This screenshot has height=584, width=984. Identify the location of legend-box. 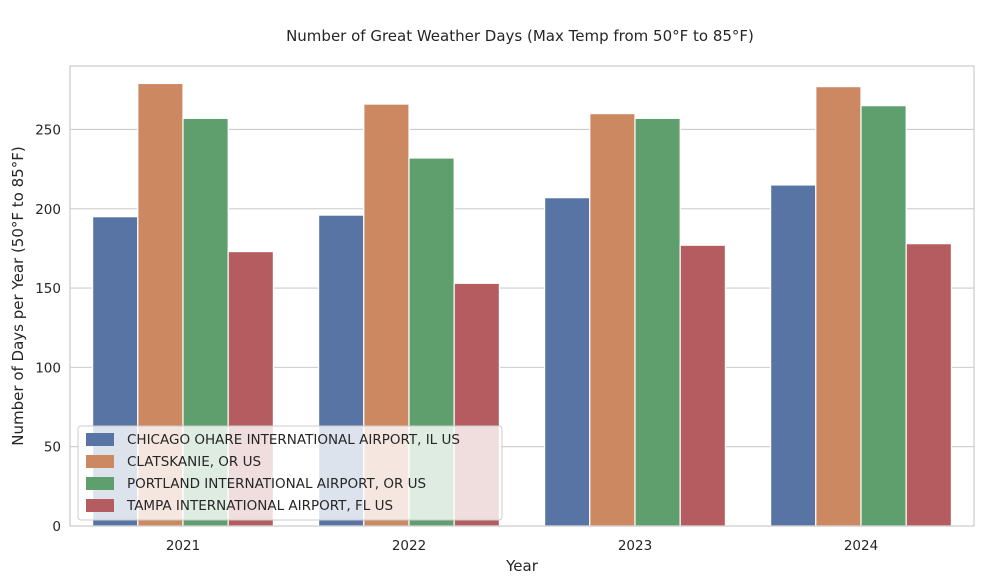
(290, 473).